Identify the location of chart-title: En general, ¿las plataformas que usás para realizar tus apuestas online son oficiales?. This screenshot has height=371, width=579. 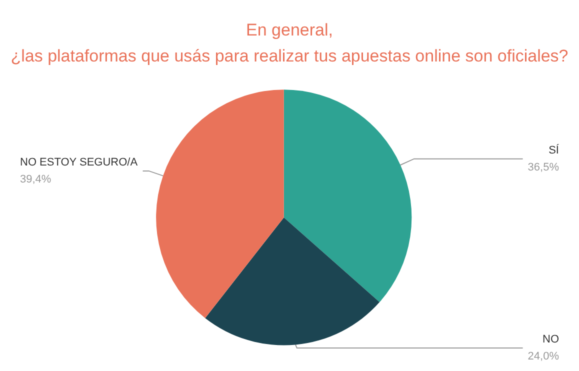
(289, 43).